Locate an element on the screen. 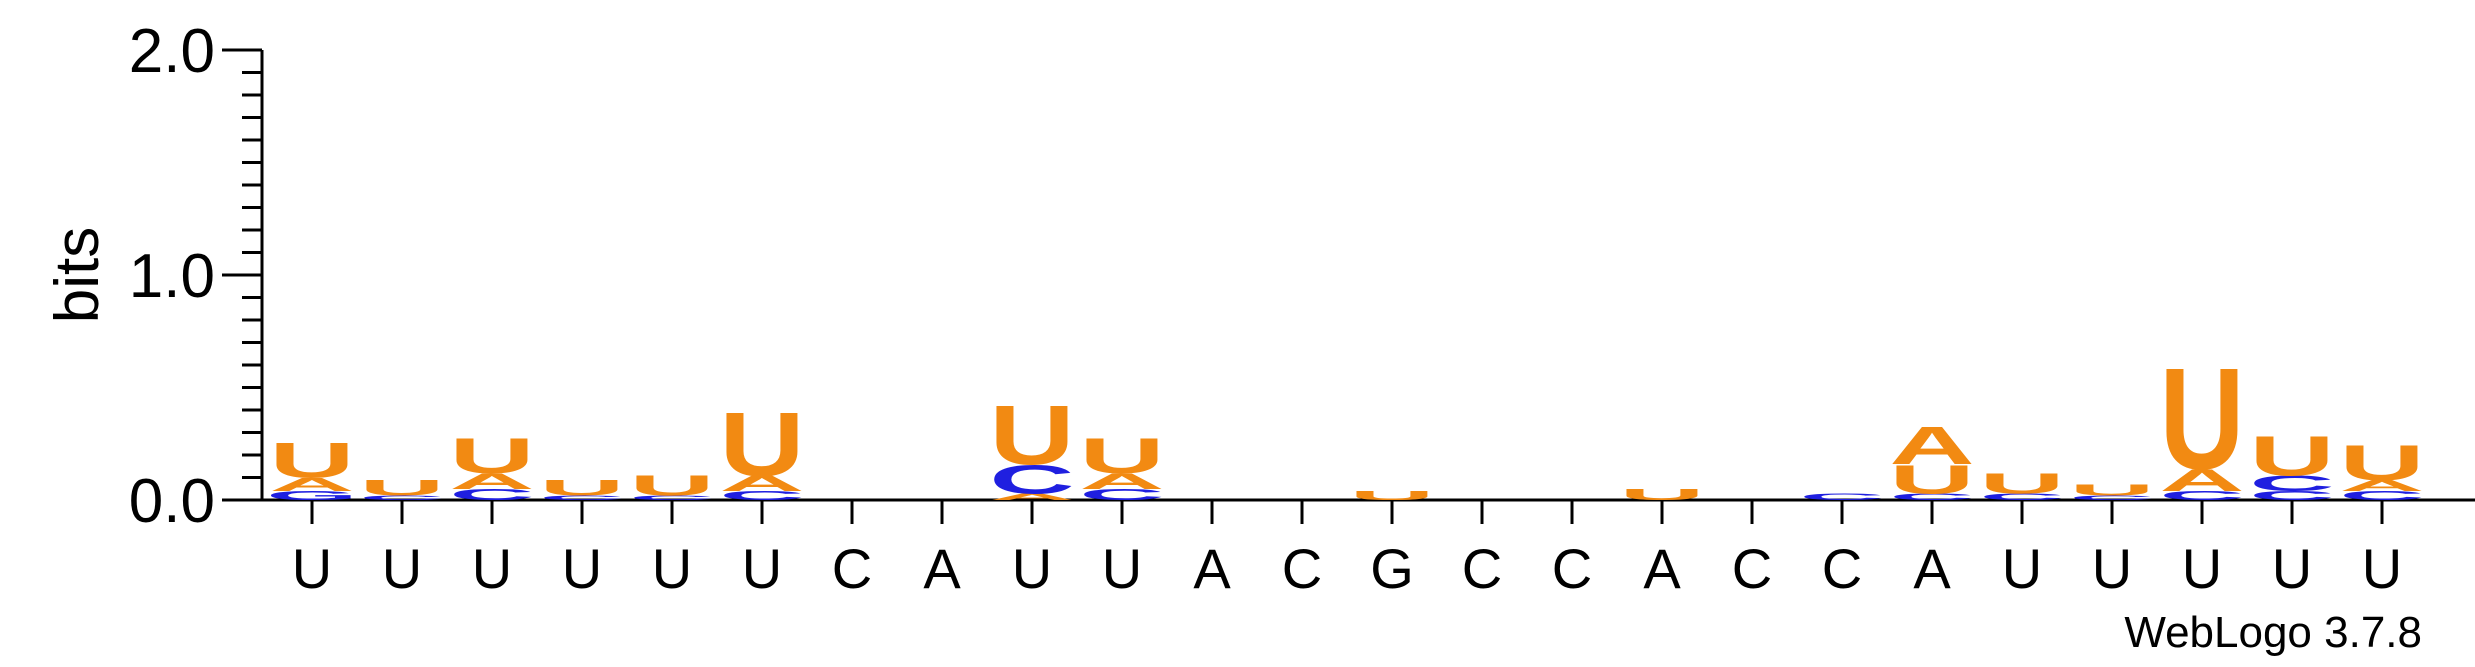 The image size is (2475, 667). y-tick-label: 1.0 is located at coordinates (172, 276).